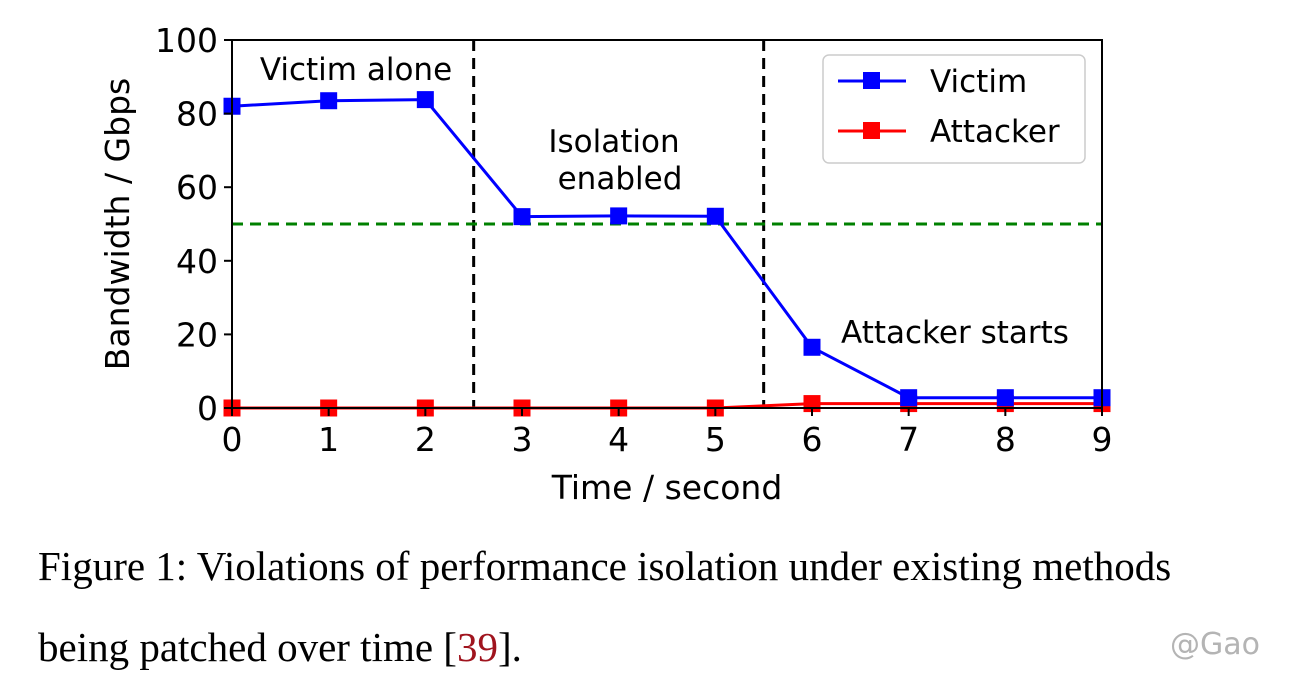 This screenshot has height=688, width=1309. I want to click on x-tick-label-3: 3, so click(522, 439).